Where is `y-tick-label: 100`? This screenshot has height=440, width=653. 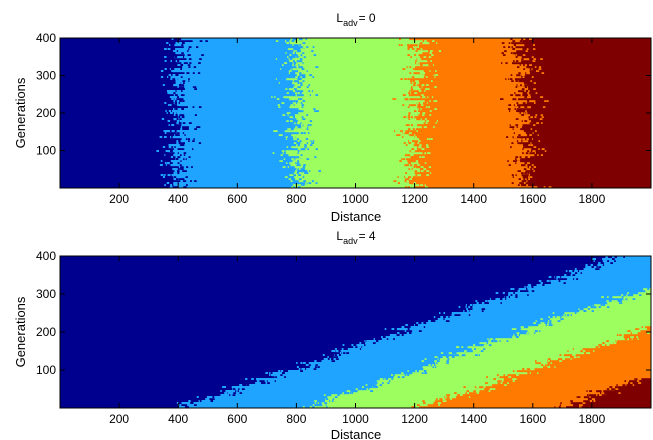
y-tick-label: 100 is located at coordinates (46, 370).